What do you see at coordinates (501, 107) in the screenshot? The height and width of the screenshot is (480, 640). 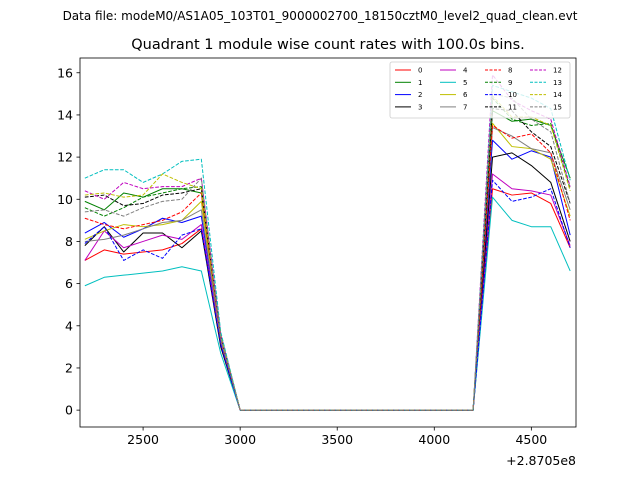 I see `legend-entry-11: 11` at bounding box center [501, 107].